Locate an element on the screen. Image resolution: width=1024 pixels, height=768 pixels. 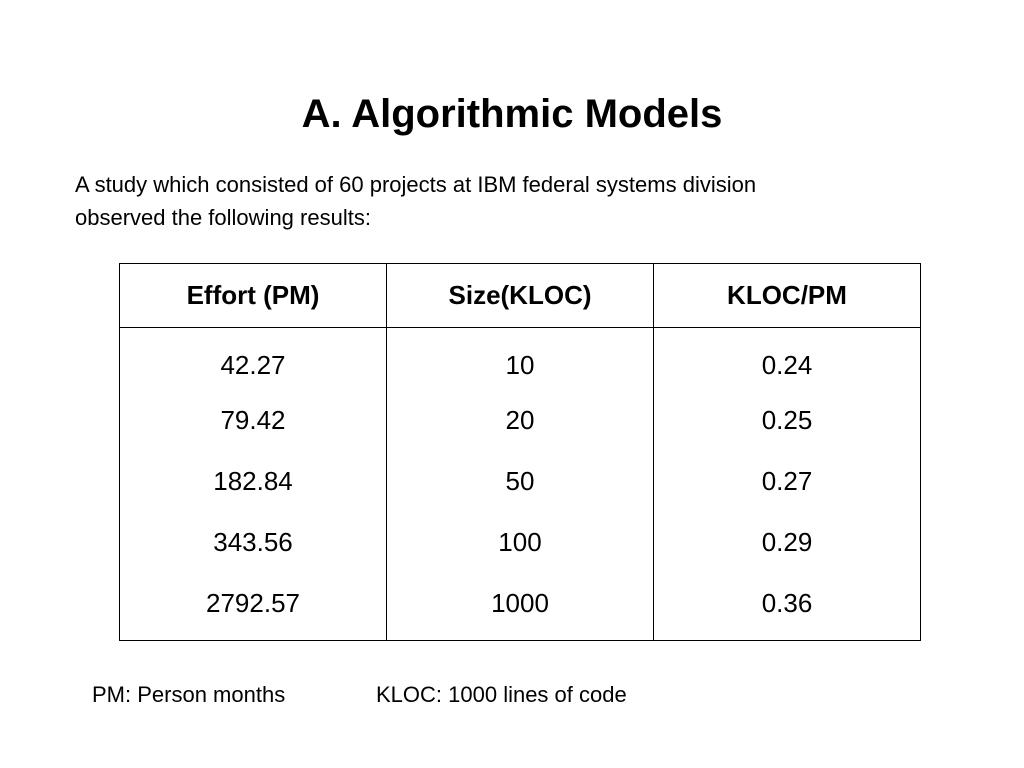
table-header-row: Effort (PM) Size(KLOC) KLOC/PM is located at coordinates (520, 295).